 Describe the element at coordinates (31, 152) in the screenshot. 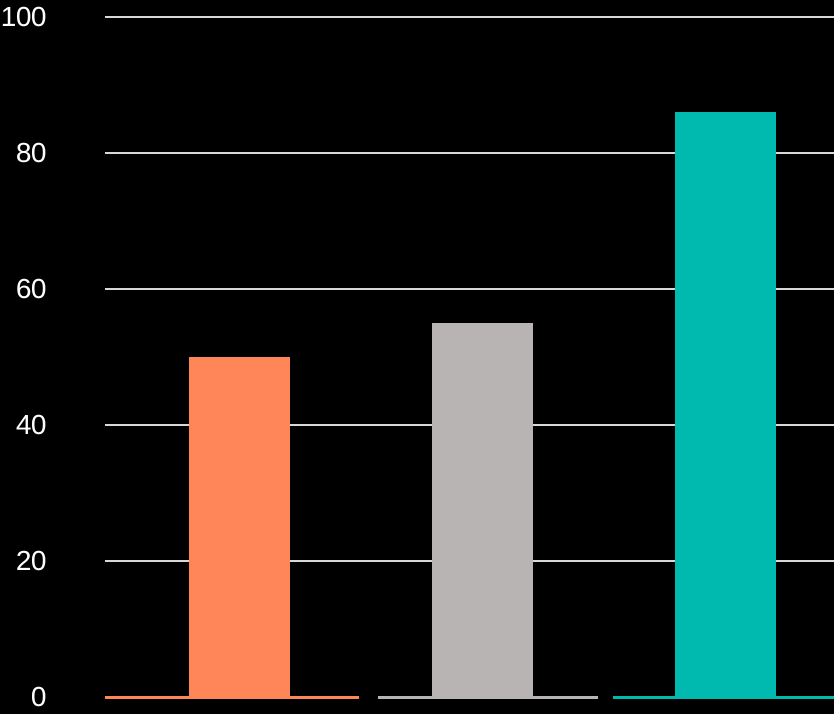

I see `y-axis-tick-label: 80` at that location.